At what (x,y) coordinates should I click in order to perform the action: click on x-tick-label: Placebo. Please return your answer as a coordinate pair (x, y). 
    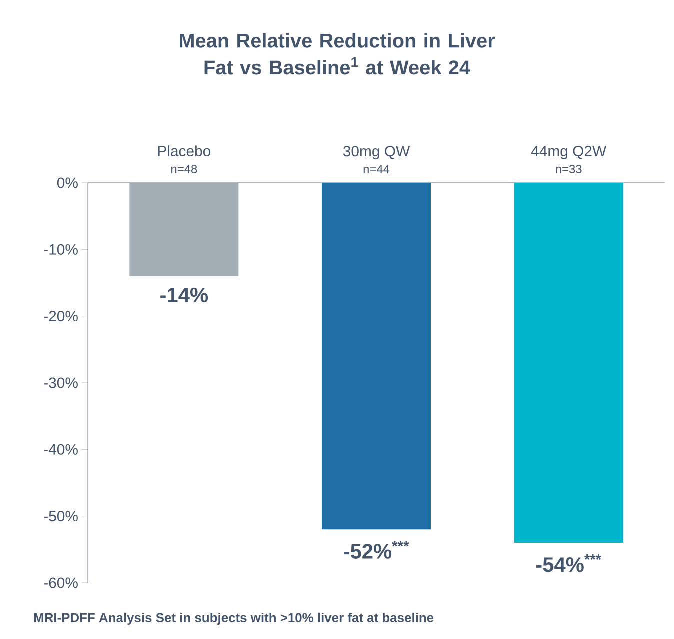
    Looking at the image, I should click on (184, 151).